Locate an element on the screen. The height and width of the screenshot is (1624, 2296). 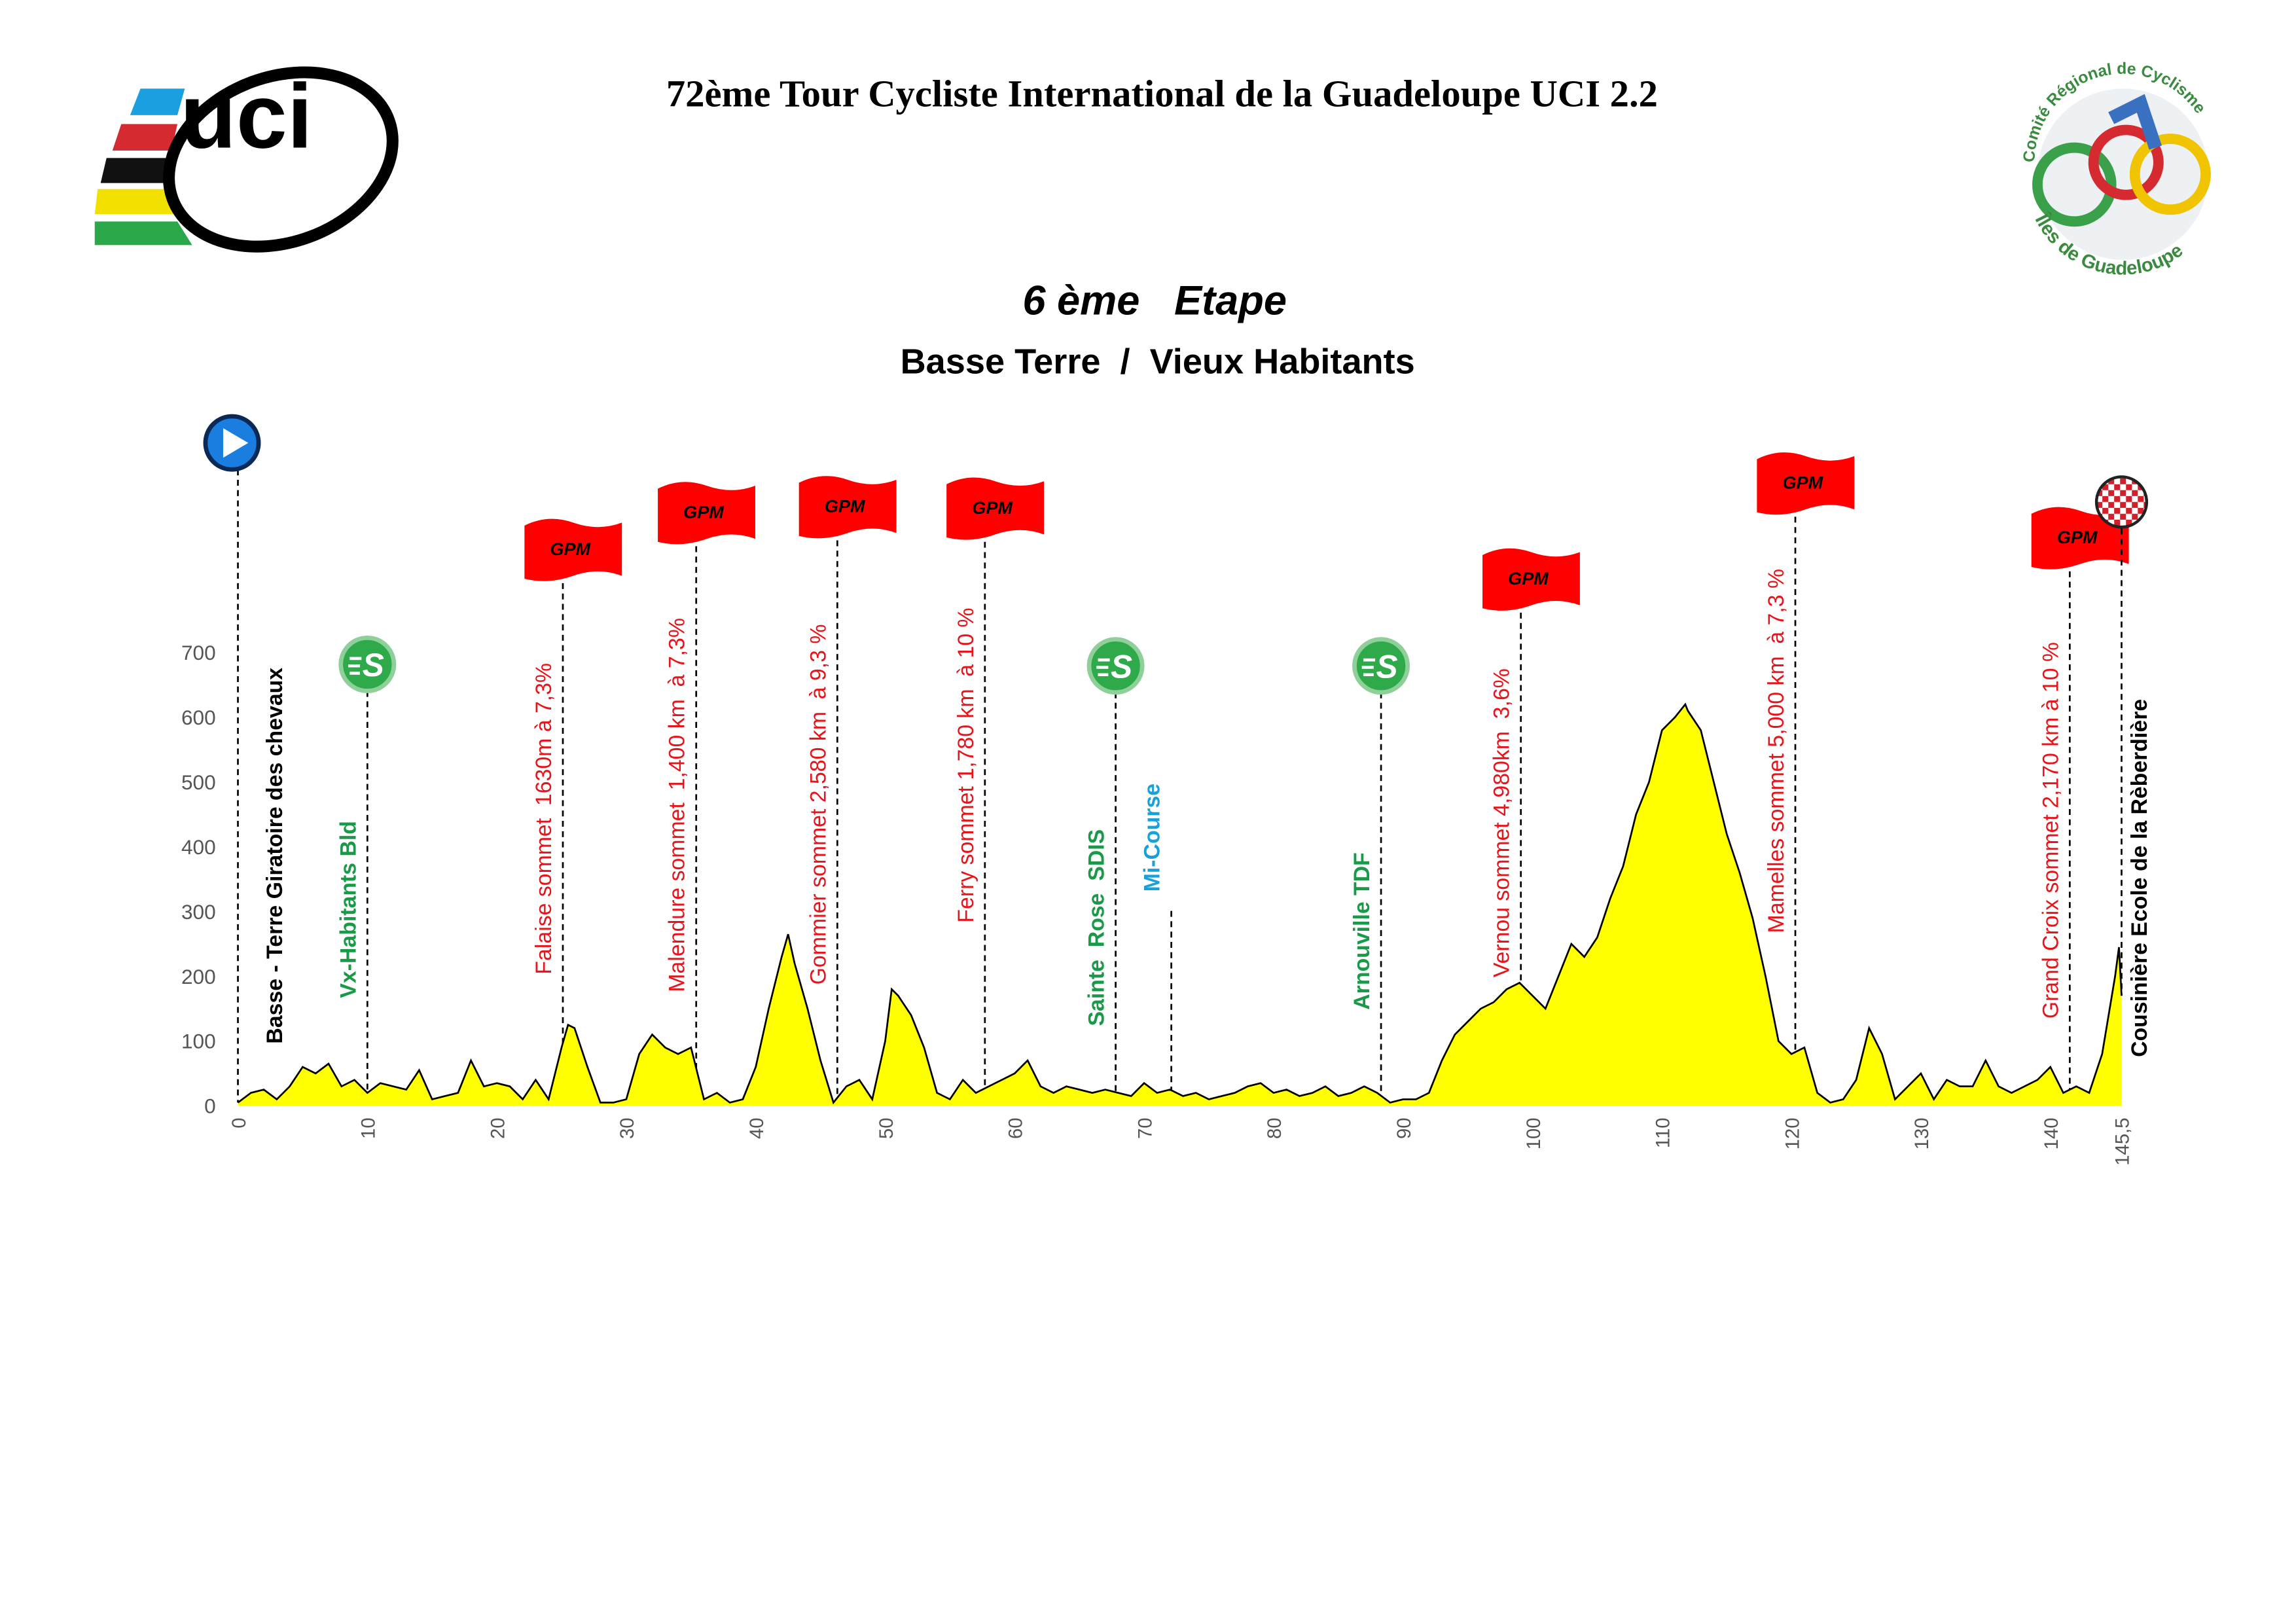
y-tick-label: 400 is located at coordinates (198, 847).